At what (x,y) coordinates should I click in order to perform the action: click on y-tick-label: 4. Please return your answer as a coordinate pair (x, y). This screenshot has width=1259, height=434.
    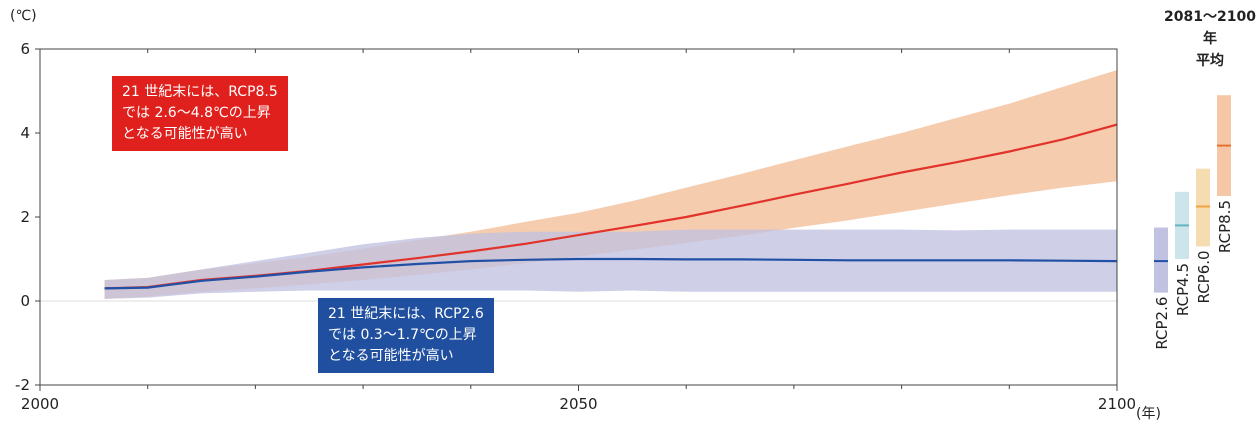
    Looking at the image, I should click on (25, 133).